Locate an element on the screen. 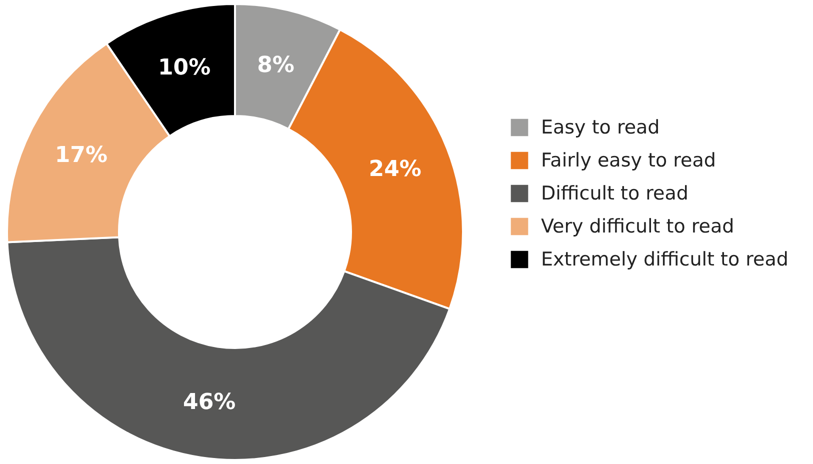  legend-label: Very difficult to read is located at coordinates (637, 227).